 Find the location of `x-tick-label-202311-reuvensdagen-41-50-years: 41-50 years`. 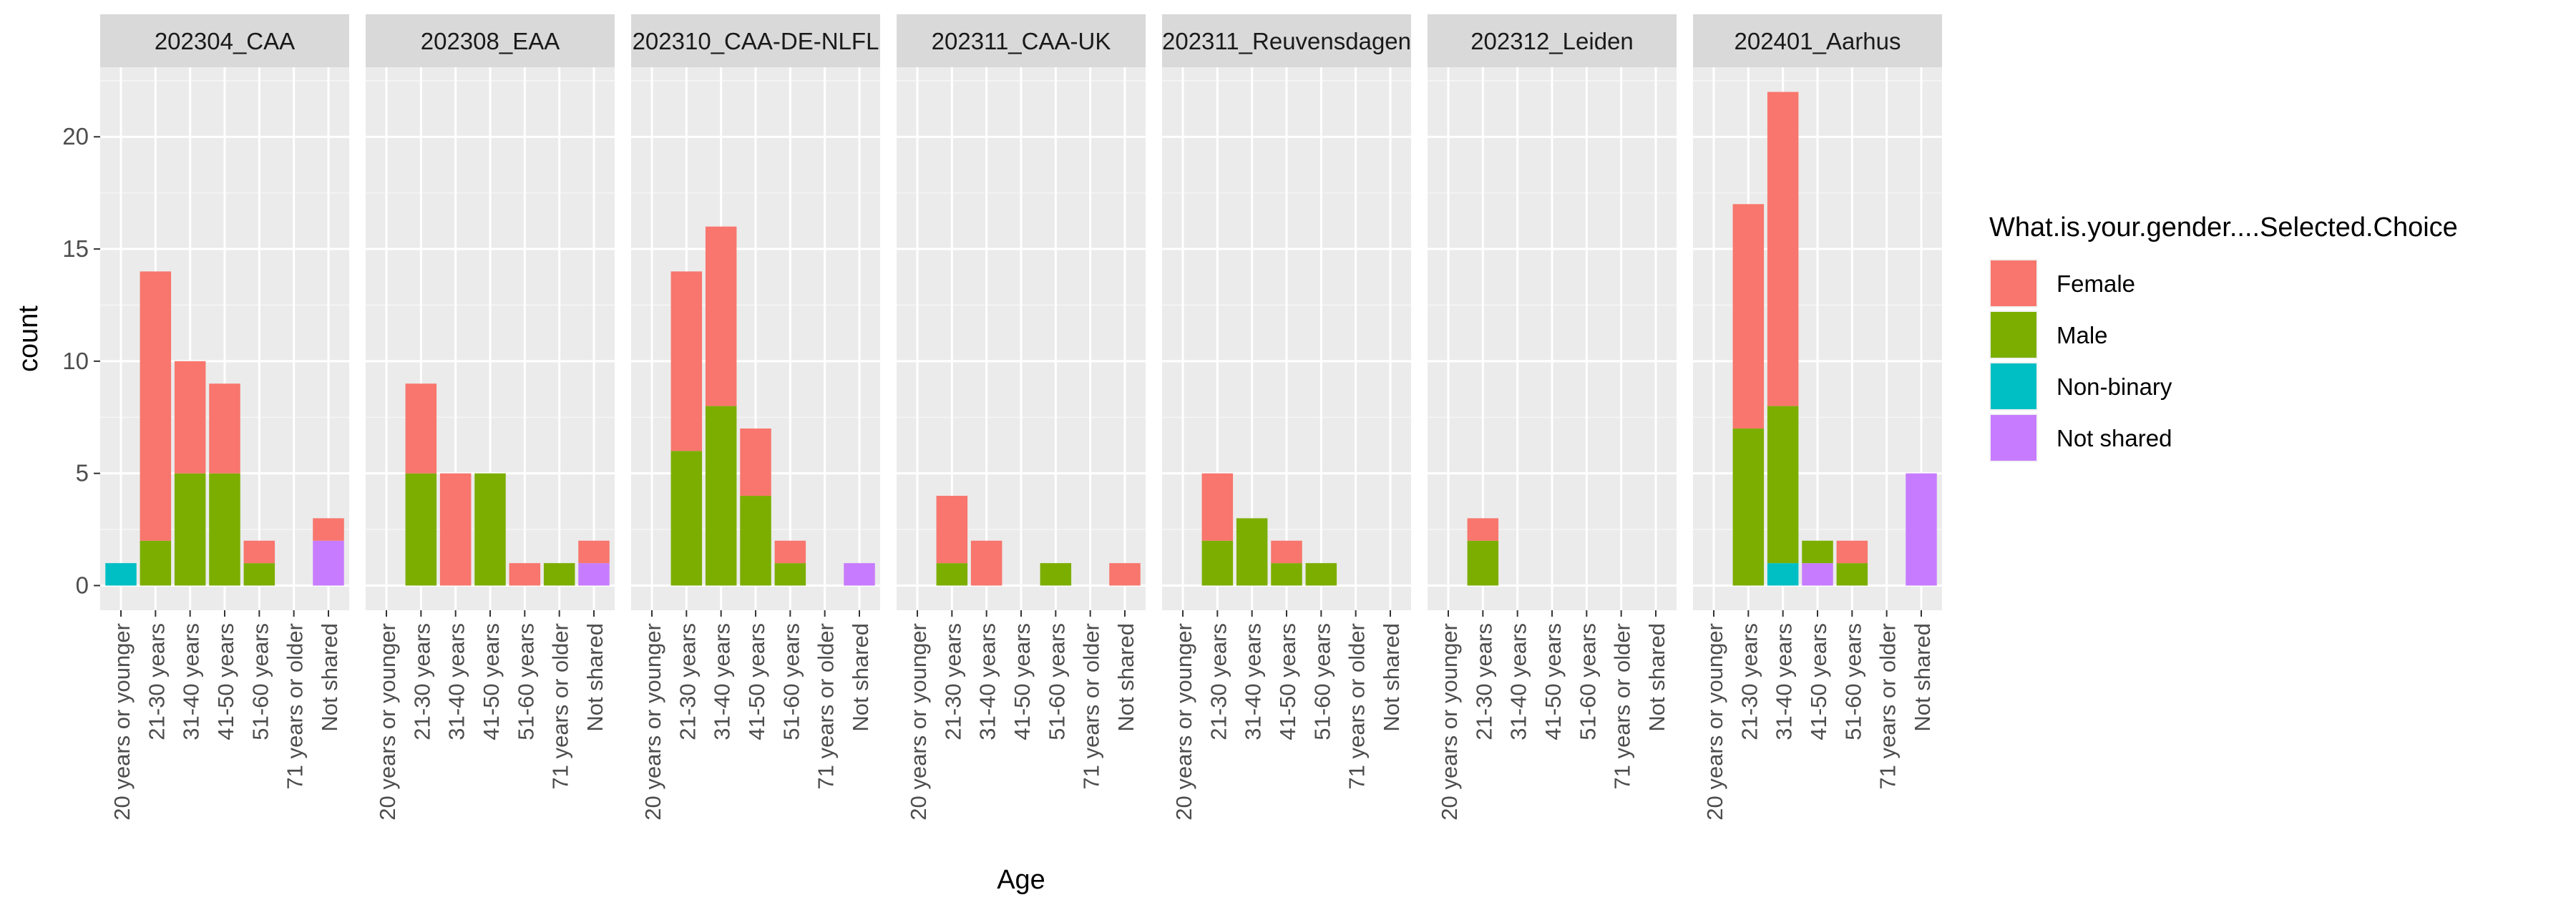

x-tick-label-202311-reuvensdagen-41-50-years: 41-50 years is located at coordinates (1287, 681).